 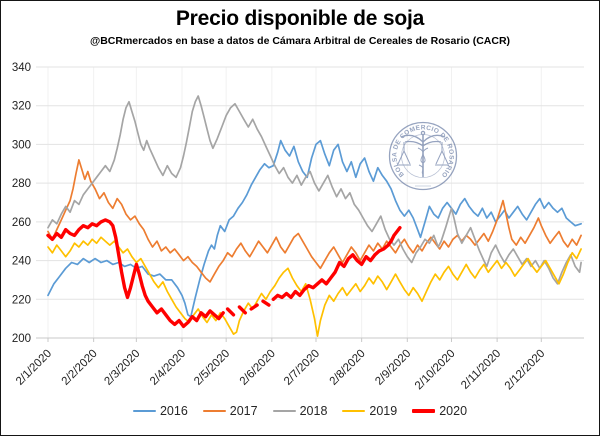 I want to click on legend-item-2020: 2020, so click(x=439, y=411).